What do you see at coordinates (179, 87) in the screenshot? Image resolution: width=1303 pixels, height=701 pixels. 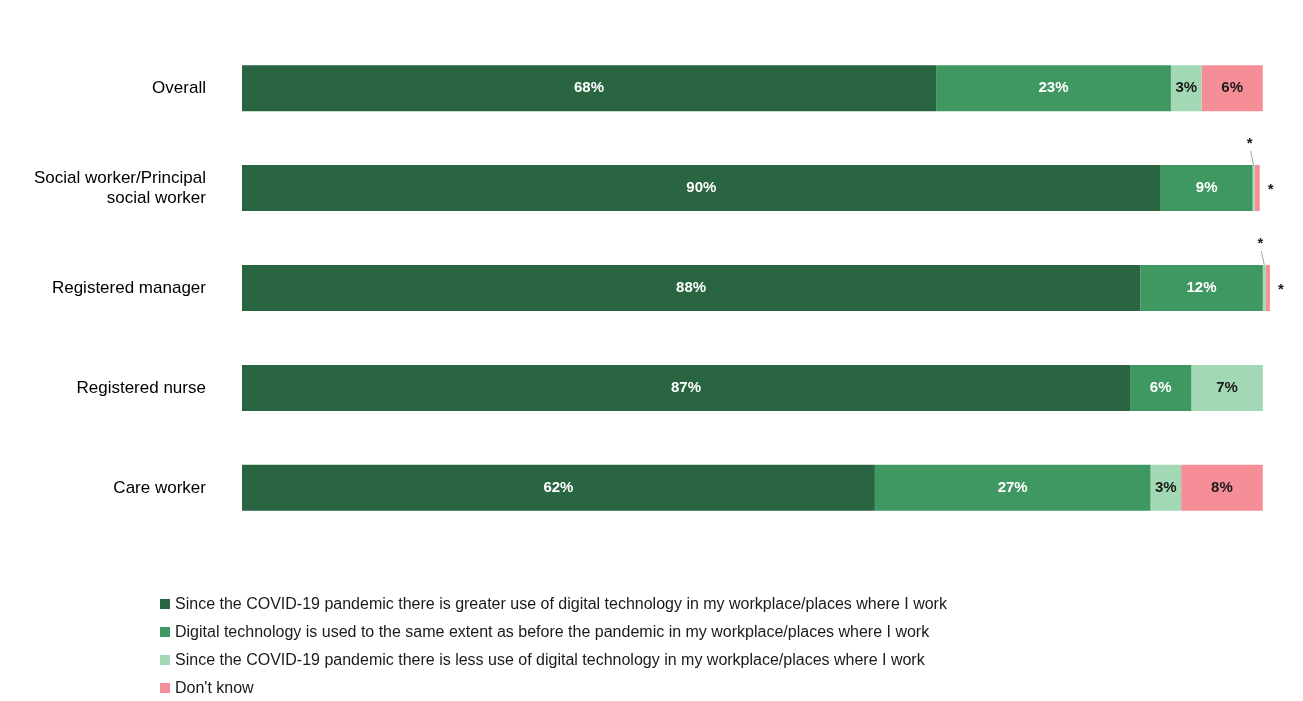 I see `y-tick-label: Overall` at bounding box center [179, 87].